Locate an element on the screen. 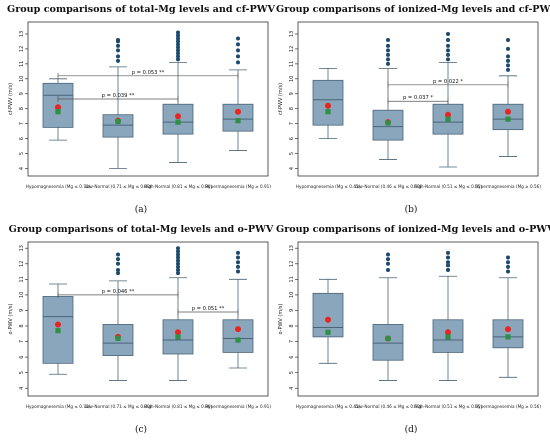  y-axis-label: o-PWV (m/s) is located at coordinates (11, 318).